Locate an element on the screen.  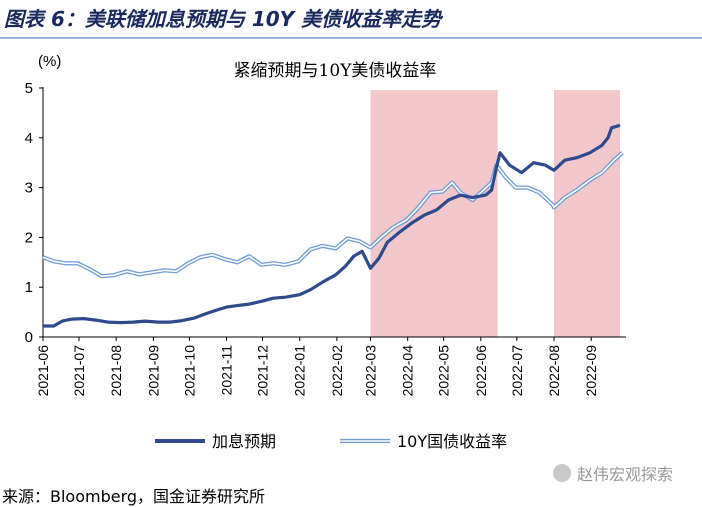
x-tick-label: 2021-07 is located at coordinates (79, 371).